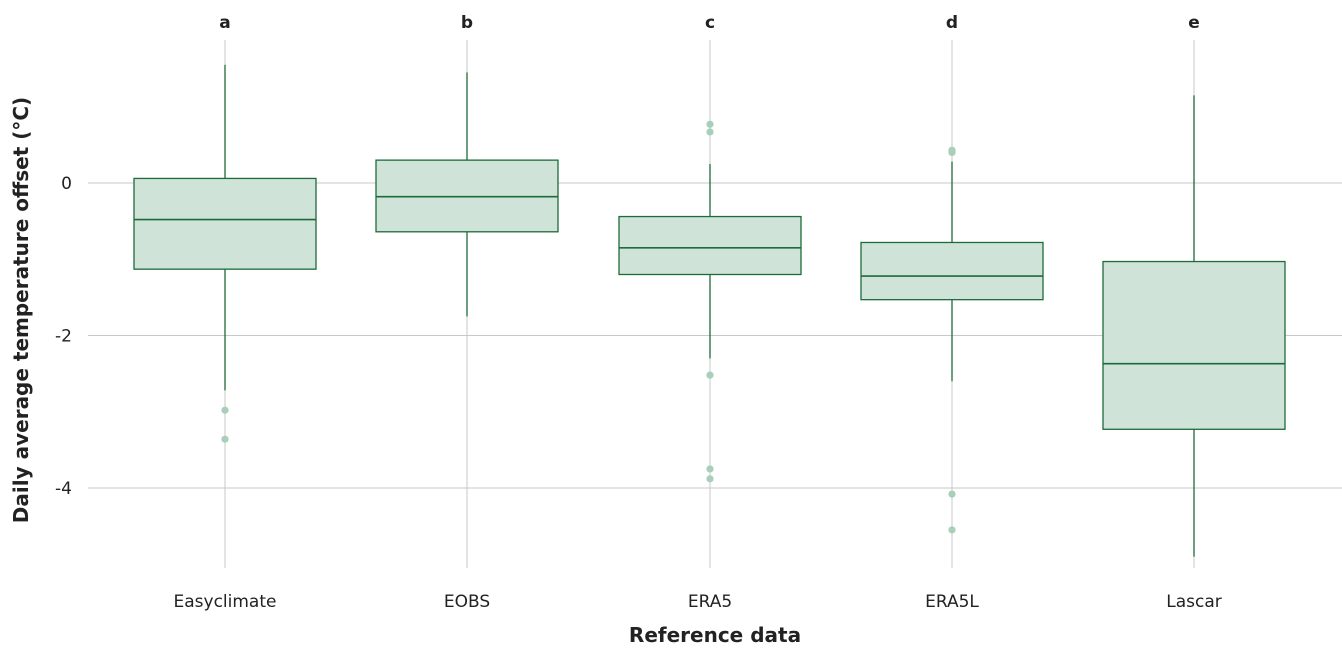  What do you see at coordinates (21, 310) in the screenshot?
I see `y-axis-title: Daily average temperature offset (°C)` at bounding box center [21, 310].